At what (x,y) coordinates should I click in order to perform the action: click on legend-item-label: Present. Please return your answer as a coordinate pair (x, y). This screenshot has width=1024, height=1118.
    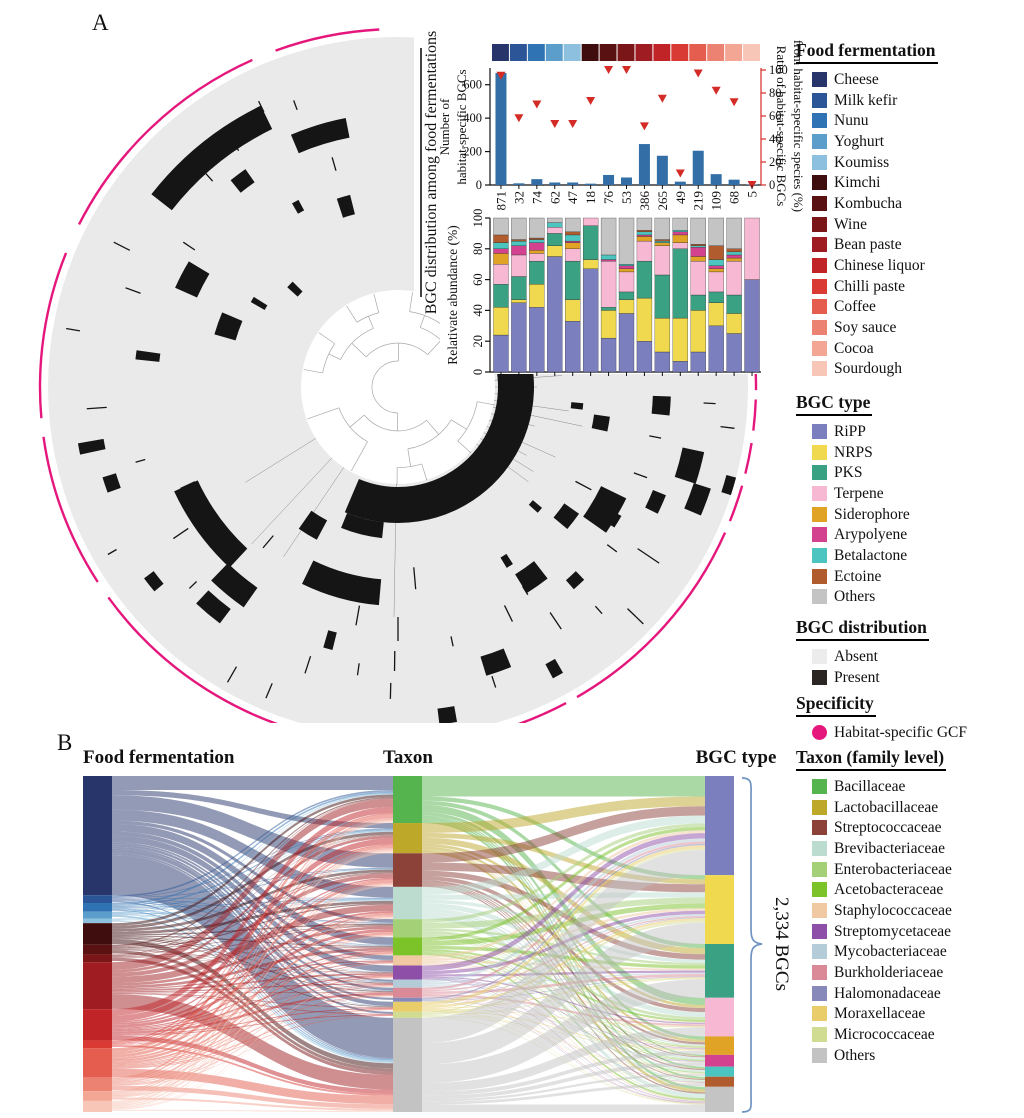
    Looking at the image, I should click on (857, 677).